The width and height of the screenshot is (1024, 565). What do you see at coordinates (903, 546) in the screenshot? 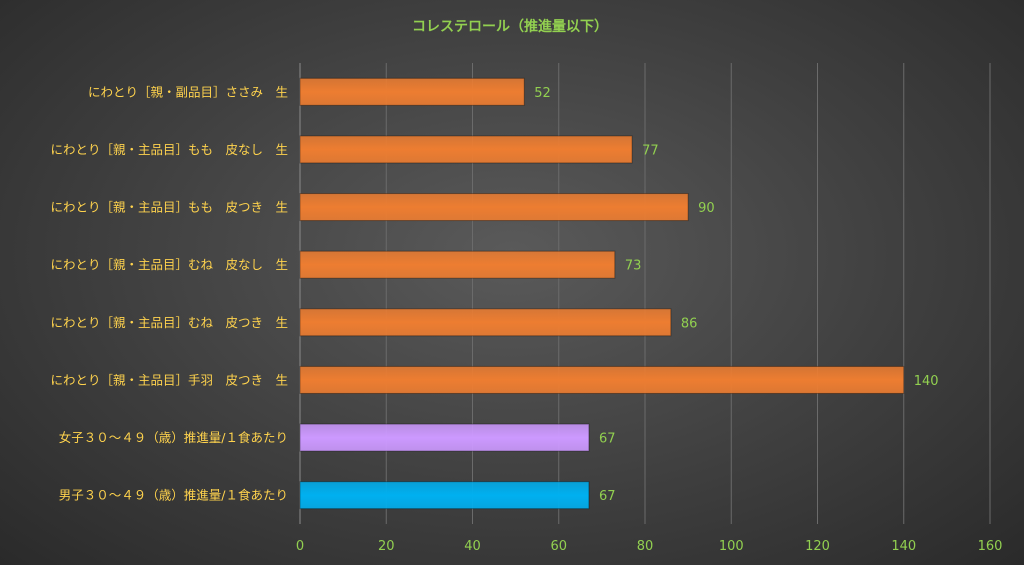
I see `x-tick-label: 140` at bounding box center [903, 546].